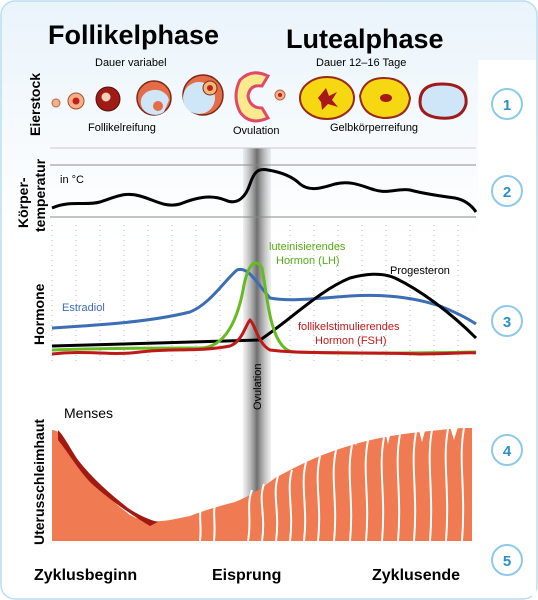  I want to click on corpus-albicans, so click(443, 101).